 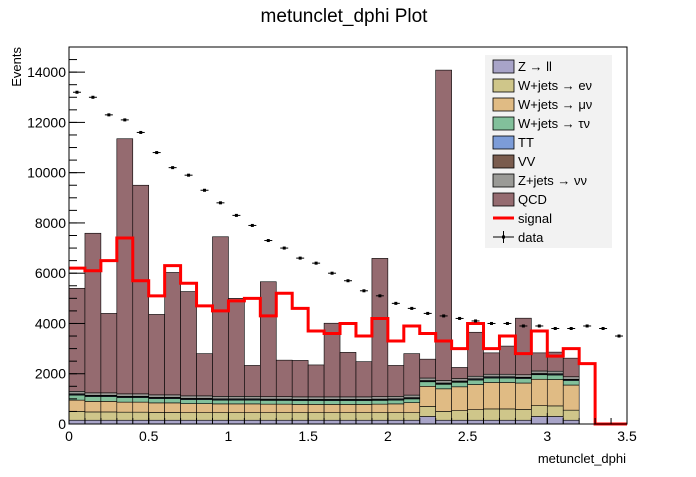 What do you see at coordinates (229, 436) in the screenshot?
I see `x-tick-label: 1` at bounding box center [229, 436].